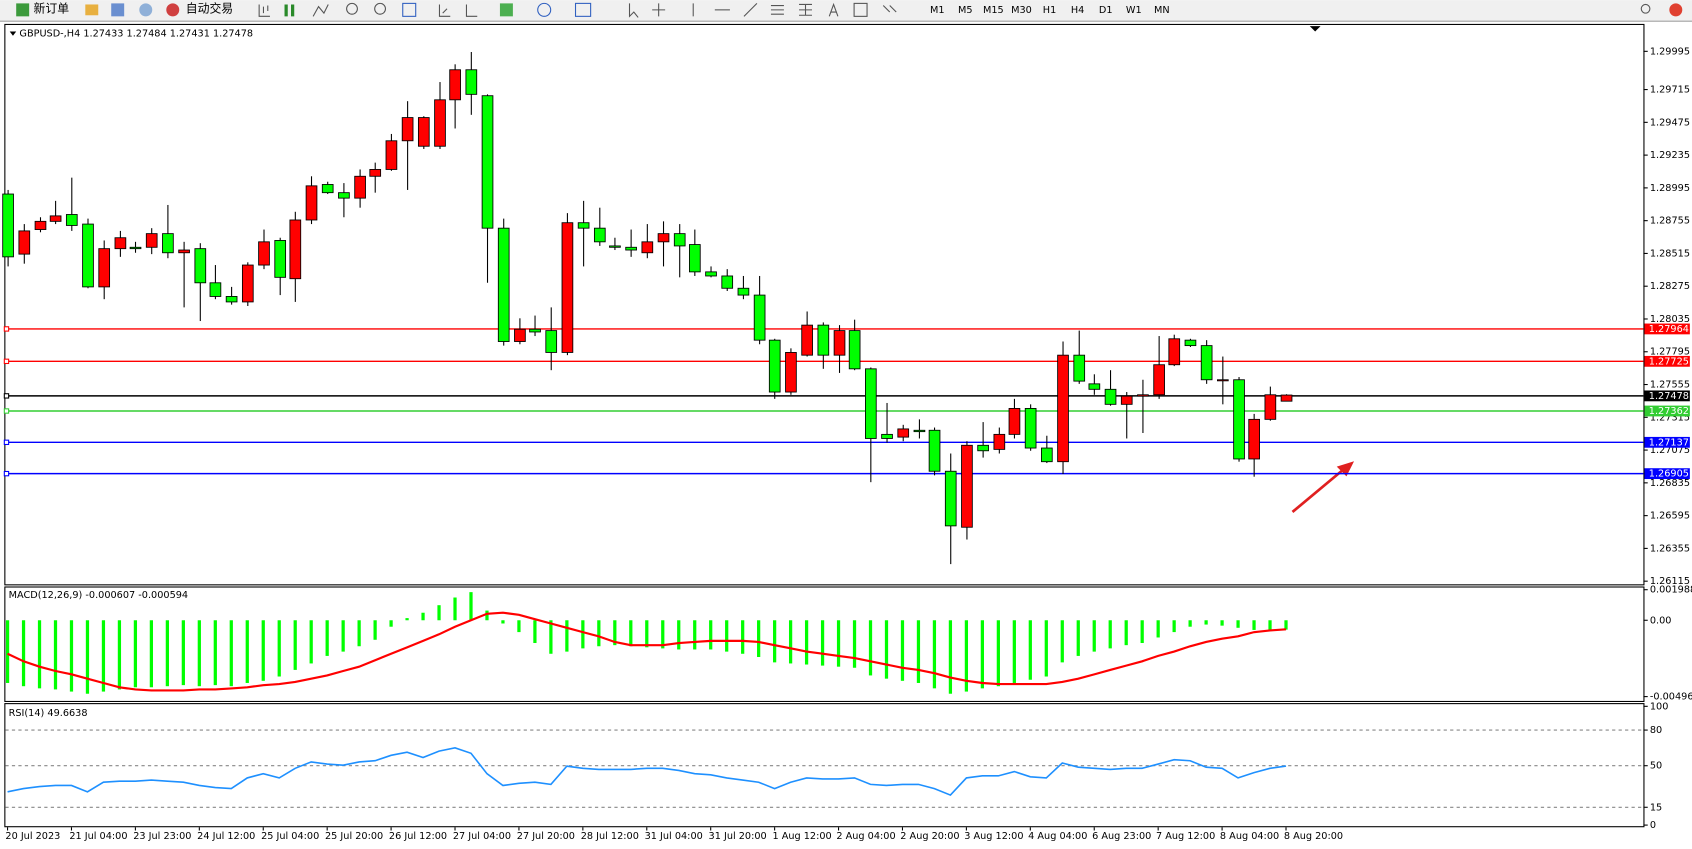 The width and height of the screenshot is (1692, 849). Describe the element at coordinates (583, 9) in the screenshot. I see `templates` at that location.